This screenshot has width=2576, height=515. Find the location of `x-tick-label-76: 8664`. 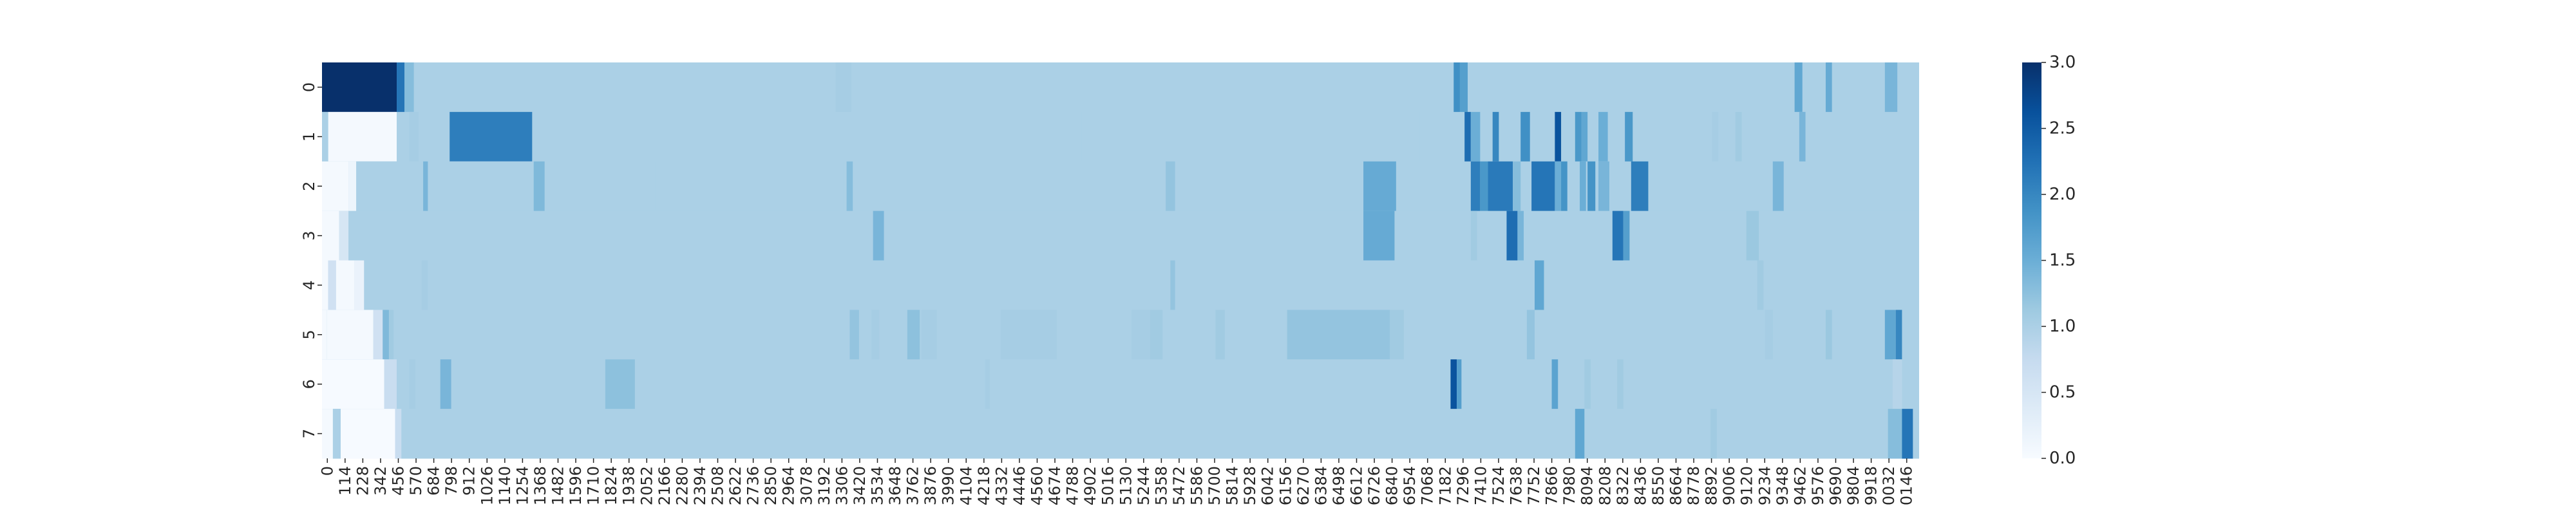

x-tick-label-76: 8664 is located at coordinates (1676, 486).